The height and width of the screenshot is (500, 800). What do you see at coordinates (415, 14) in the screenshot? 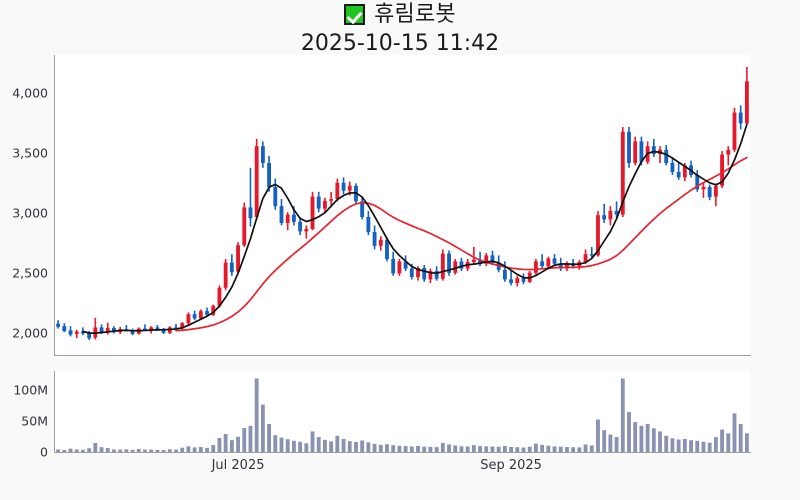
I see `page-title: 휴림로봇` at bounding box center [415, 14].